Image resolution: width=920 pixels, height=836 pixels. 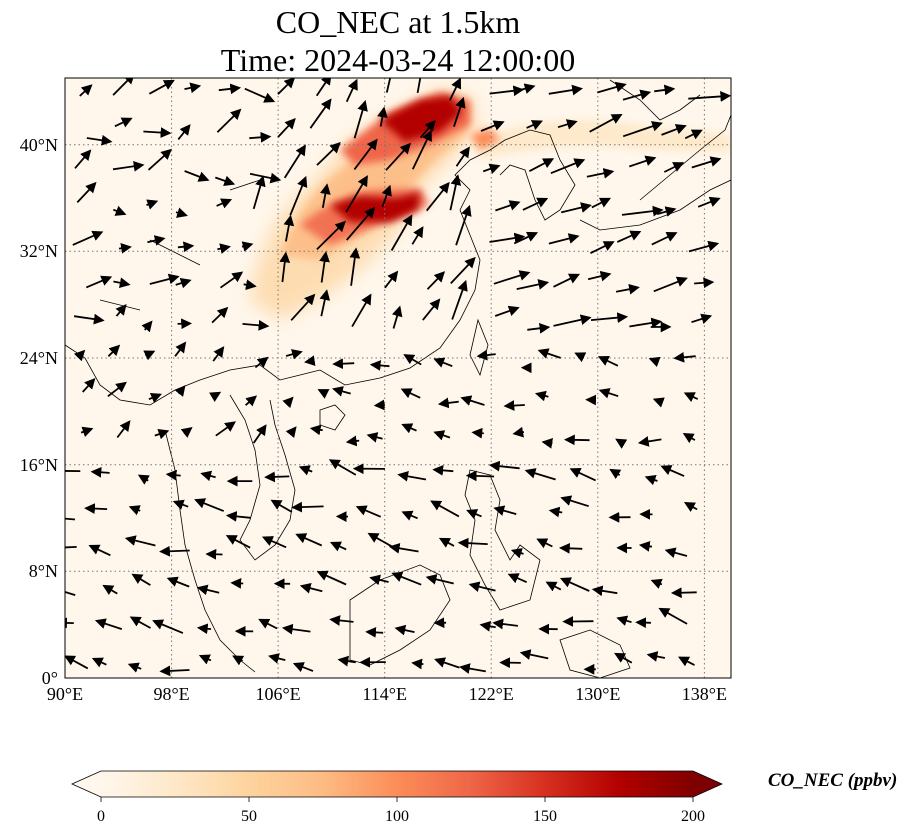 I want to click on colorbar-tick-label: 0, so click(x=101, y=816).